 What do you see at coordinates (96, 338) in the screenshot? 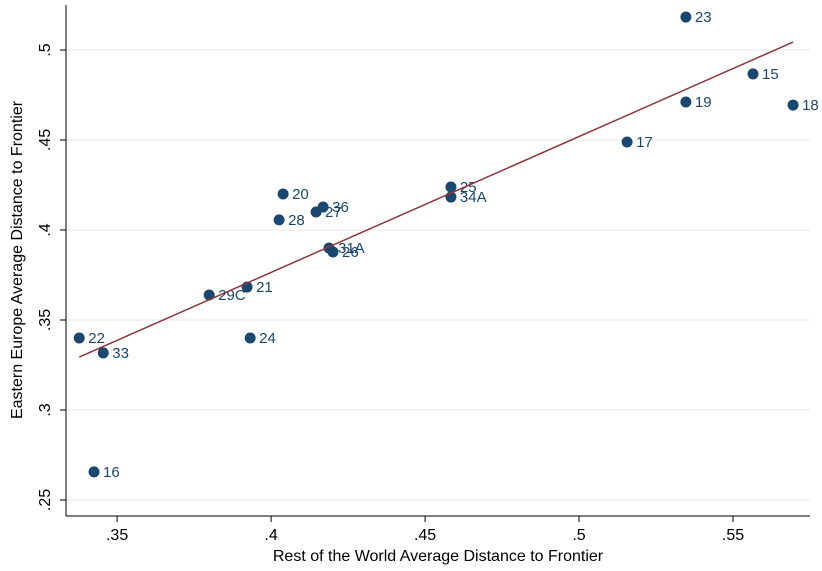
I see `point-label: 22` at bounding box center [96, 338].